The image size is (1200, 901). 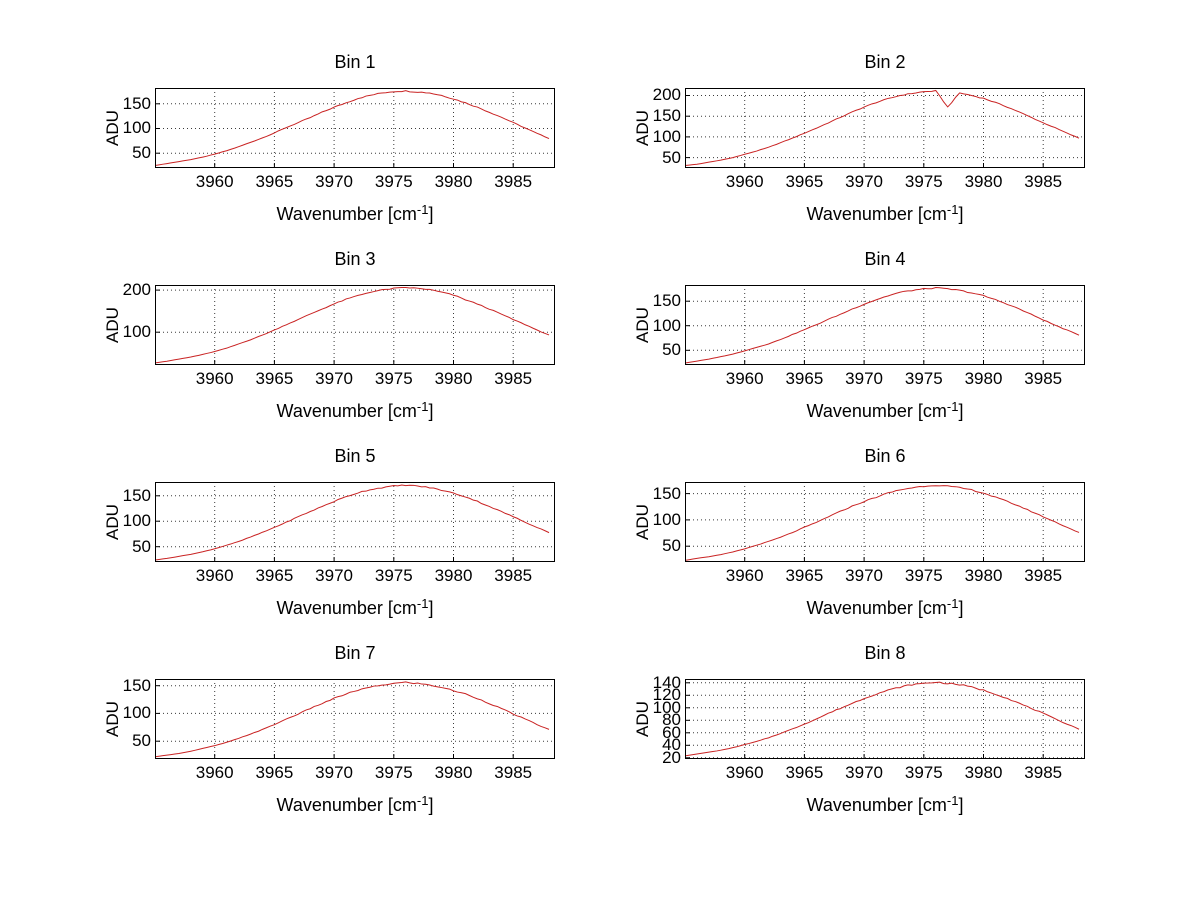 I want to click on y-tick-label: 120, so click(x=666, y=695).